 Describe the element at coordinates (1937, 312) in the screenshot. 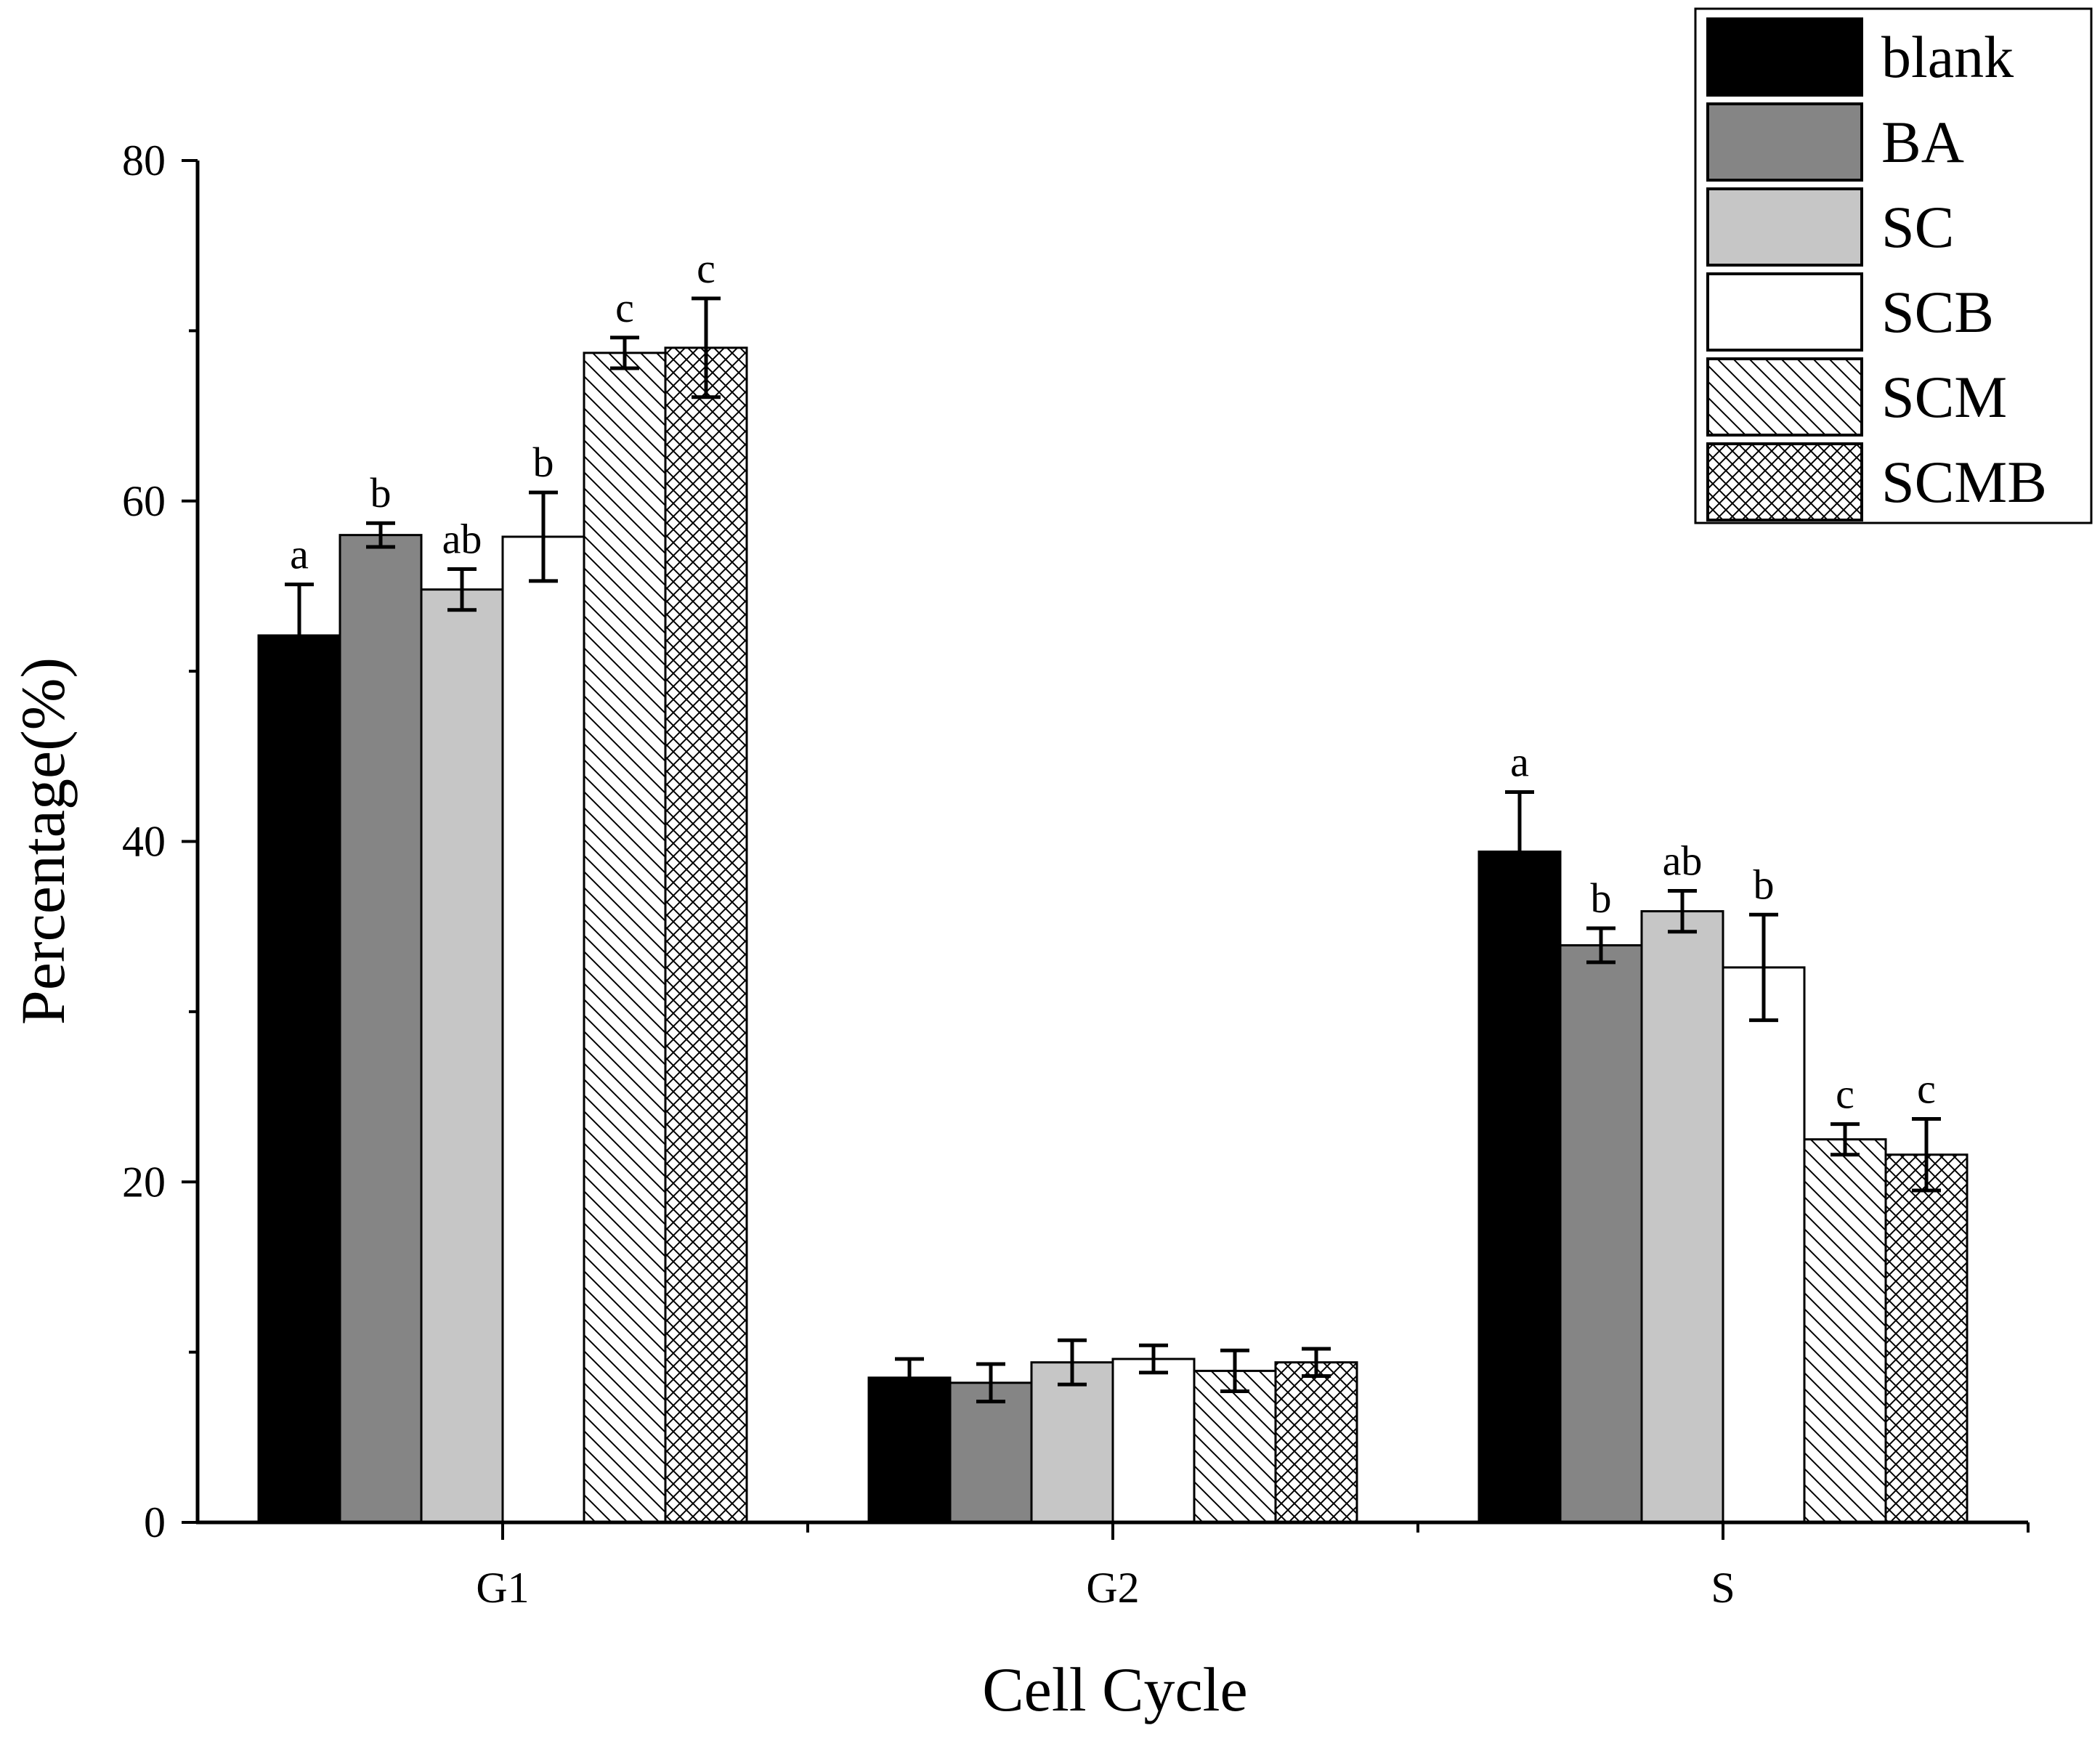

I see `legend-label-scb: SCB` at that location.